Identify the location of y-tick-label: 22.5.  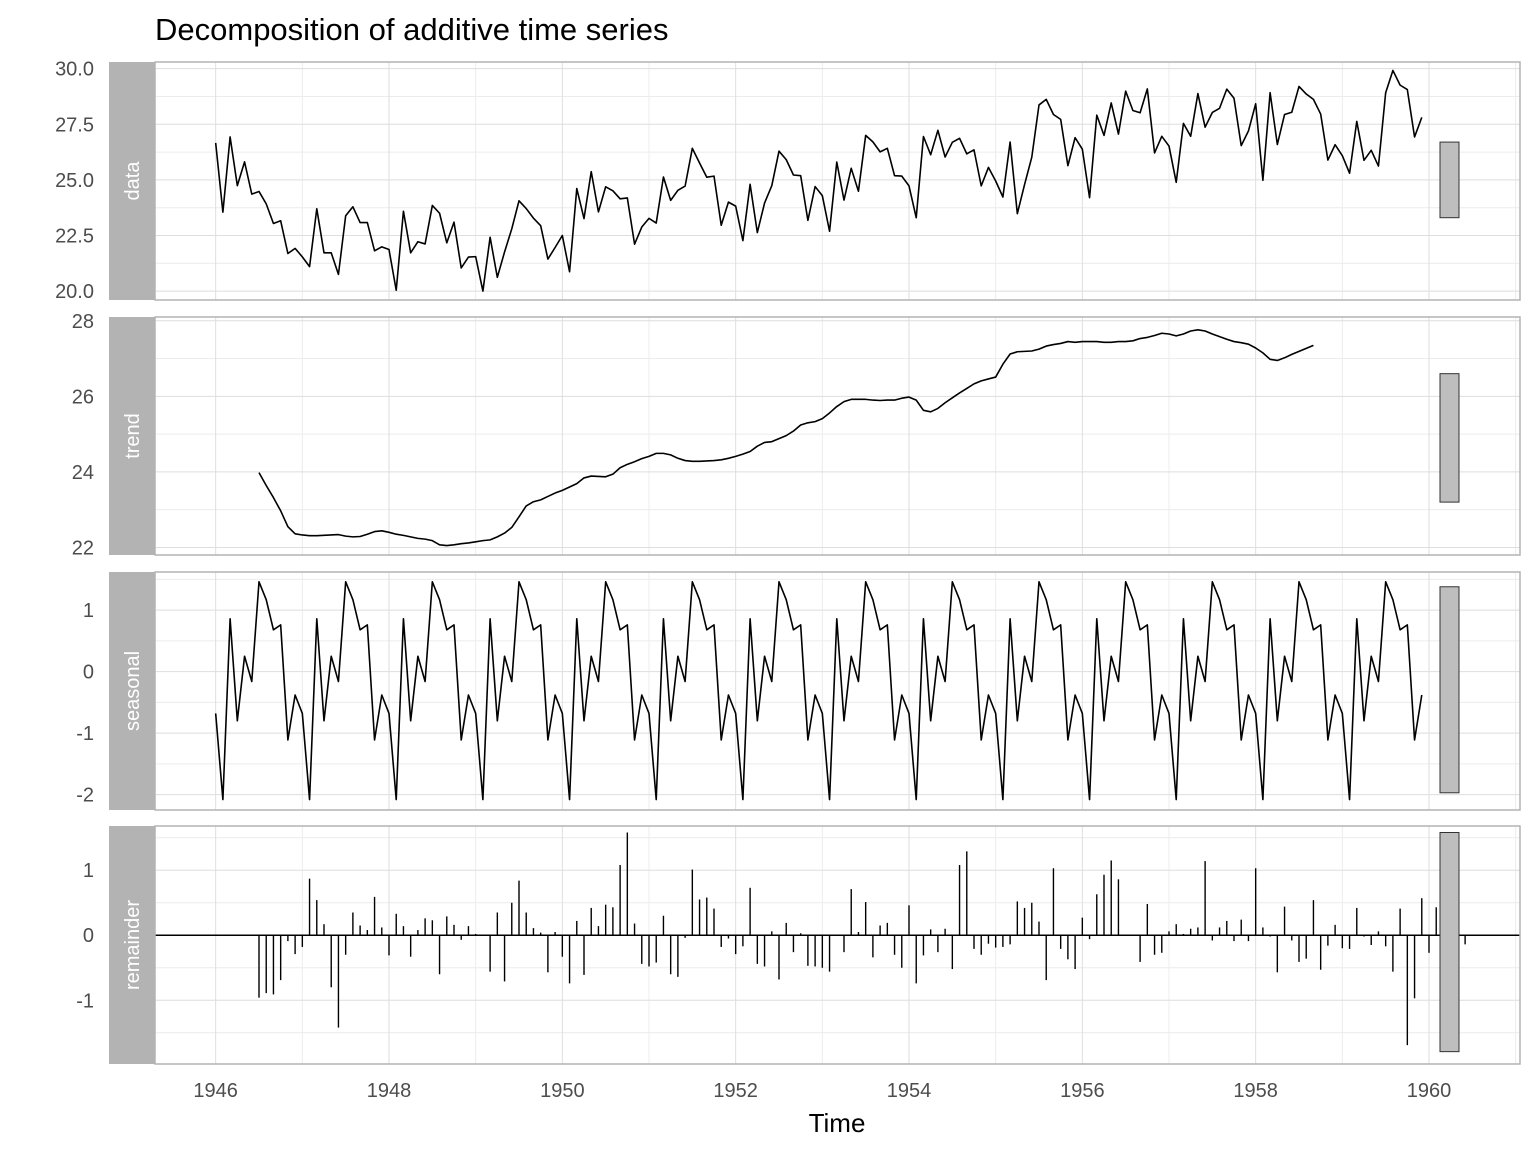
(74, 236).